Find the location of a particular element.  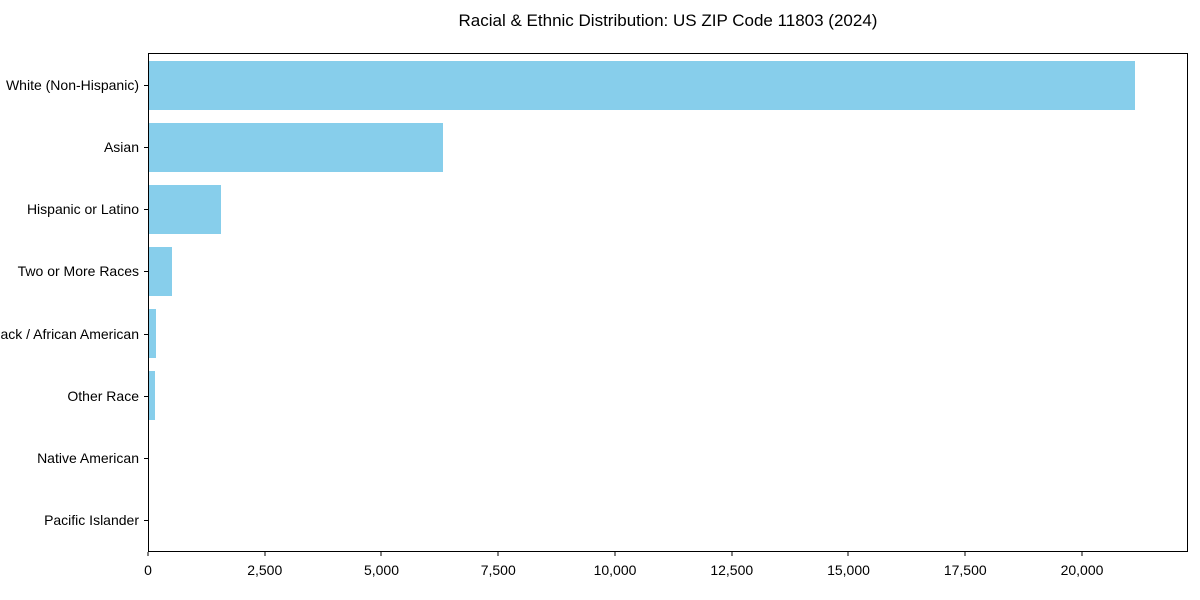

bar-row: White (Non-Hispanic) is located at coordinates (596, 85).